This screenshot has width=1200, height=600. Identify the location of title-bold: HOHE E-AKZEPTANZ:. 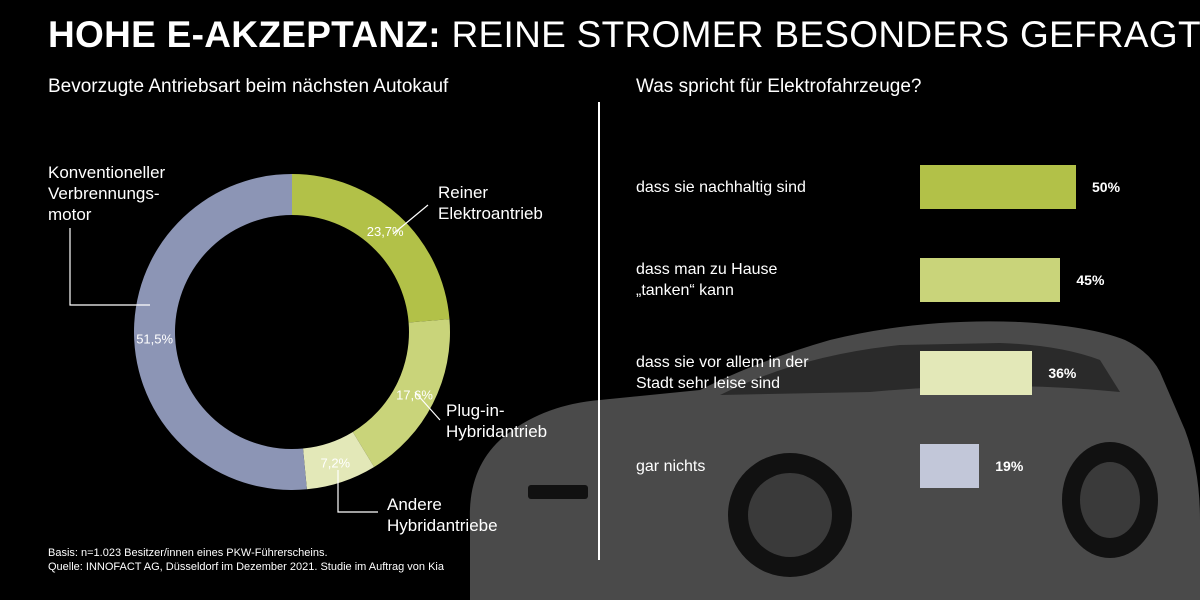
(244, 34).